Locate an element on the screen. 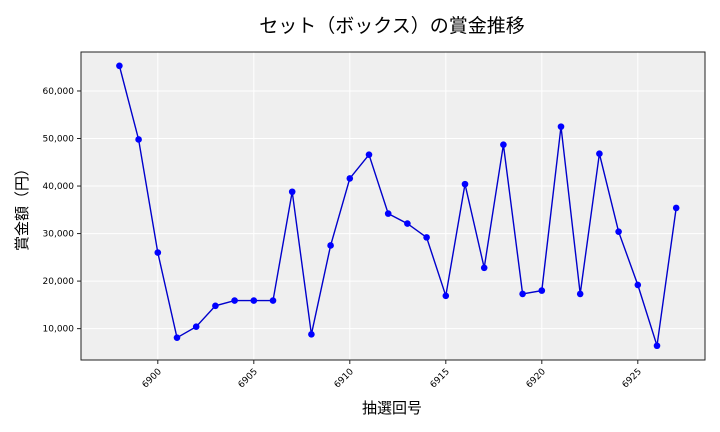 This screenshot has width=720, height=432. y-axis-ticks: 10,000 20,000 30,000 40,000 50,000 60,000 is located at coordinates (62, 211).